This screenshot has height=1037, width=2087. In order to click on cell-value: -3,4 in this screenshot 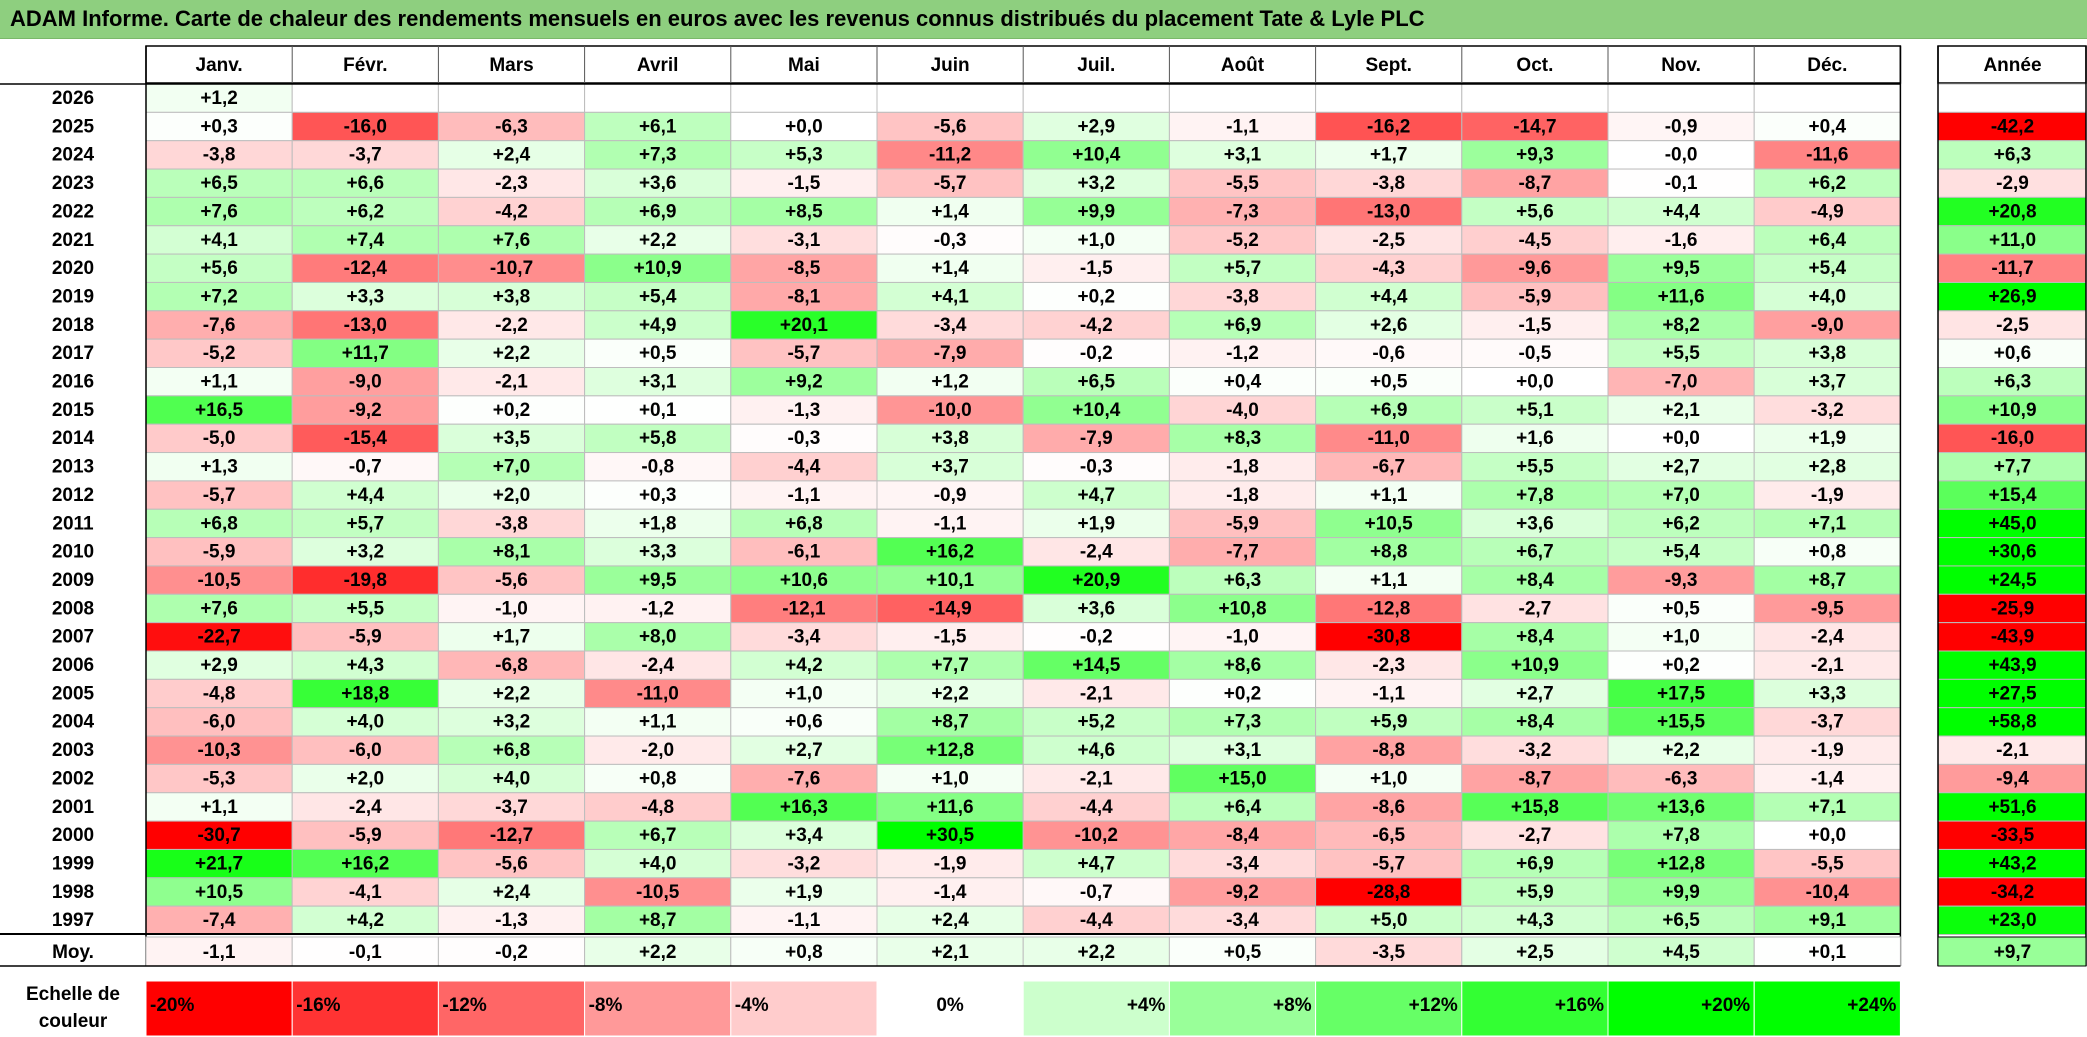, I will do `click(804, 637)`.